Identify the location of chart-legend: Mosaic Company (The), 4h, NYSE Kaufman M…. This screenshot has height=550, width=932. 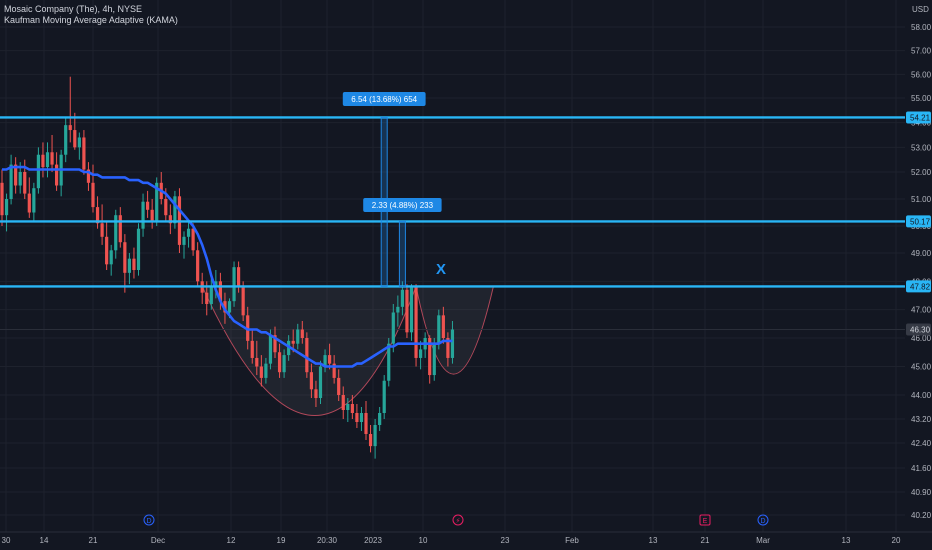
(91, 15).